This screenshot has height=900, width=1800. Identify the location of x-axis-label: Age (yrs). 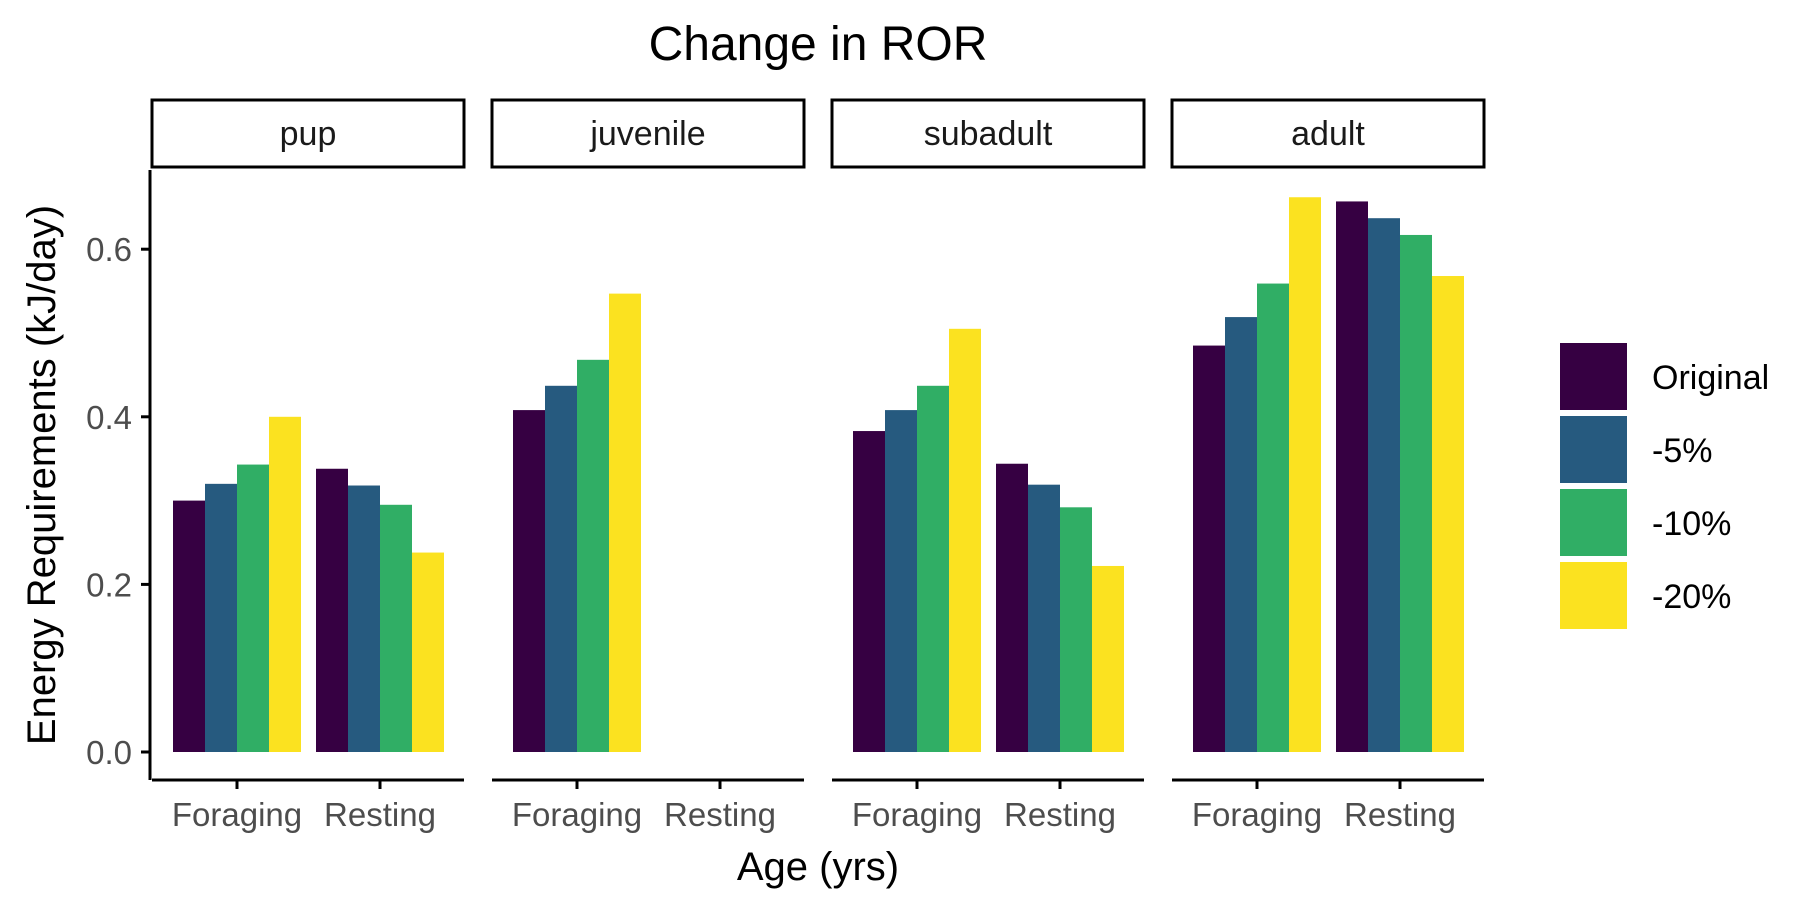
(818, 867).